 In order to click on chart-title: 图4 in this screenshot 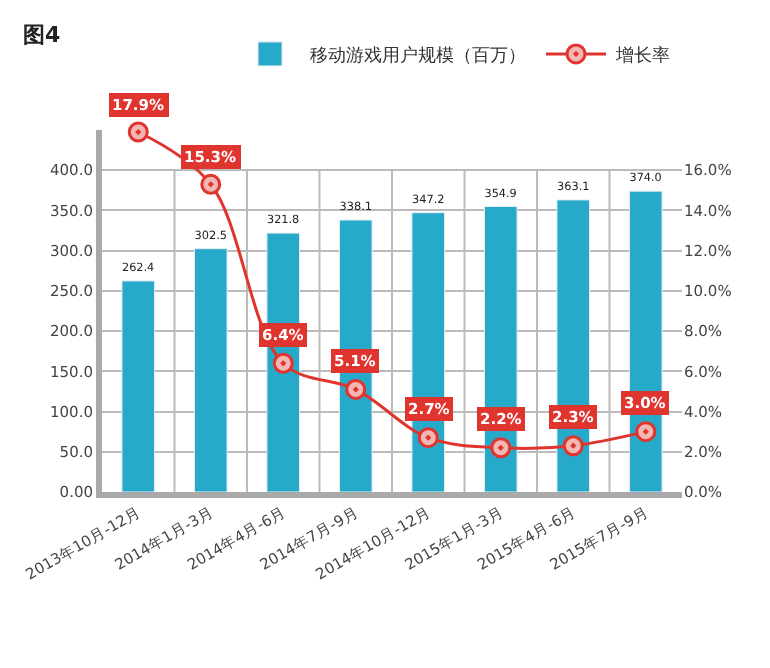, I will do `click(42, 35)`.